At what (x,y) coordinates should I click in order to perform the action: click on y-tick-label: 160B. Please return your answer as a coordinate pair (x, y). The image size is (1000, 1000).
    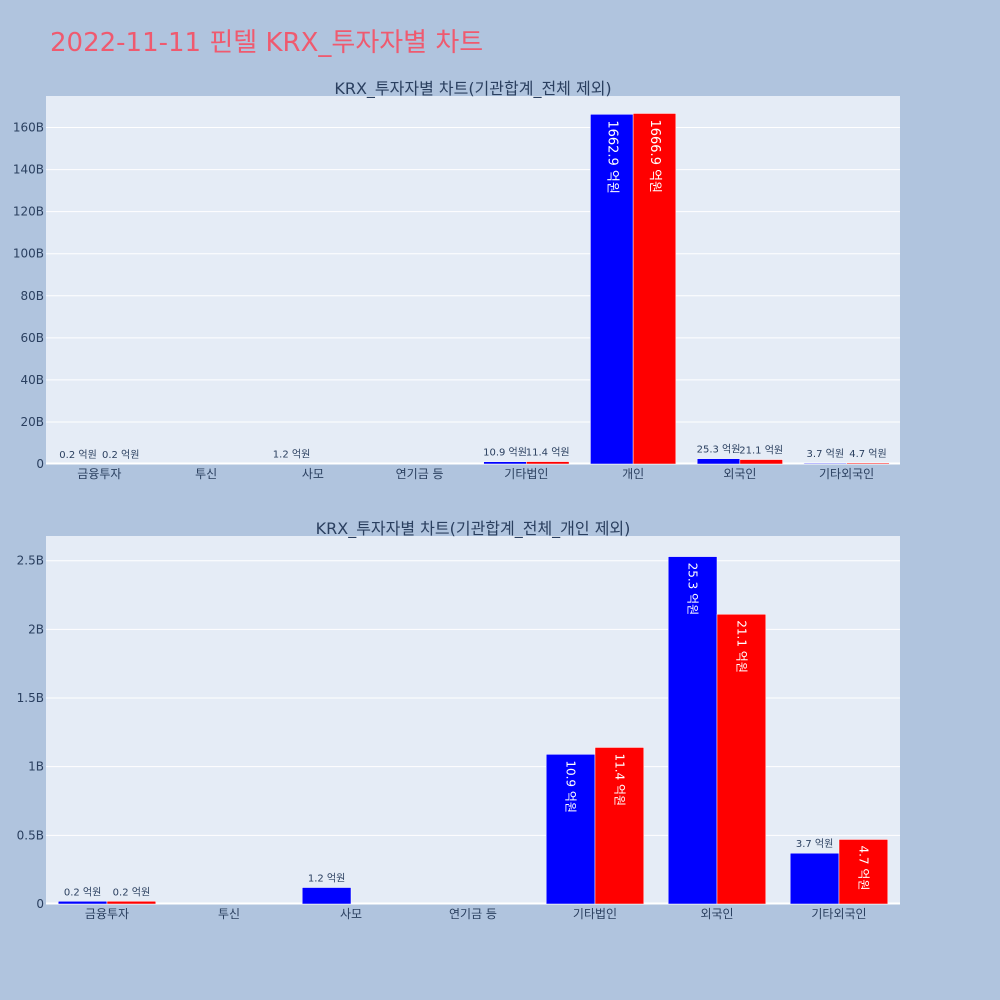
    Looking at the image, I should click on (28, 128).